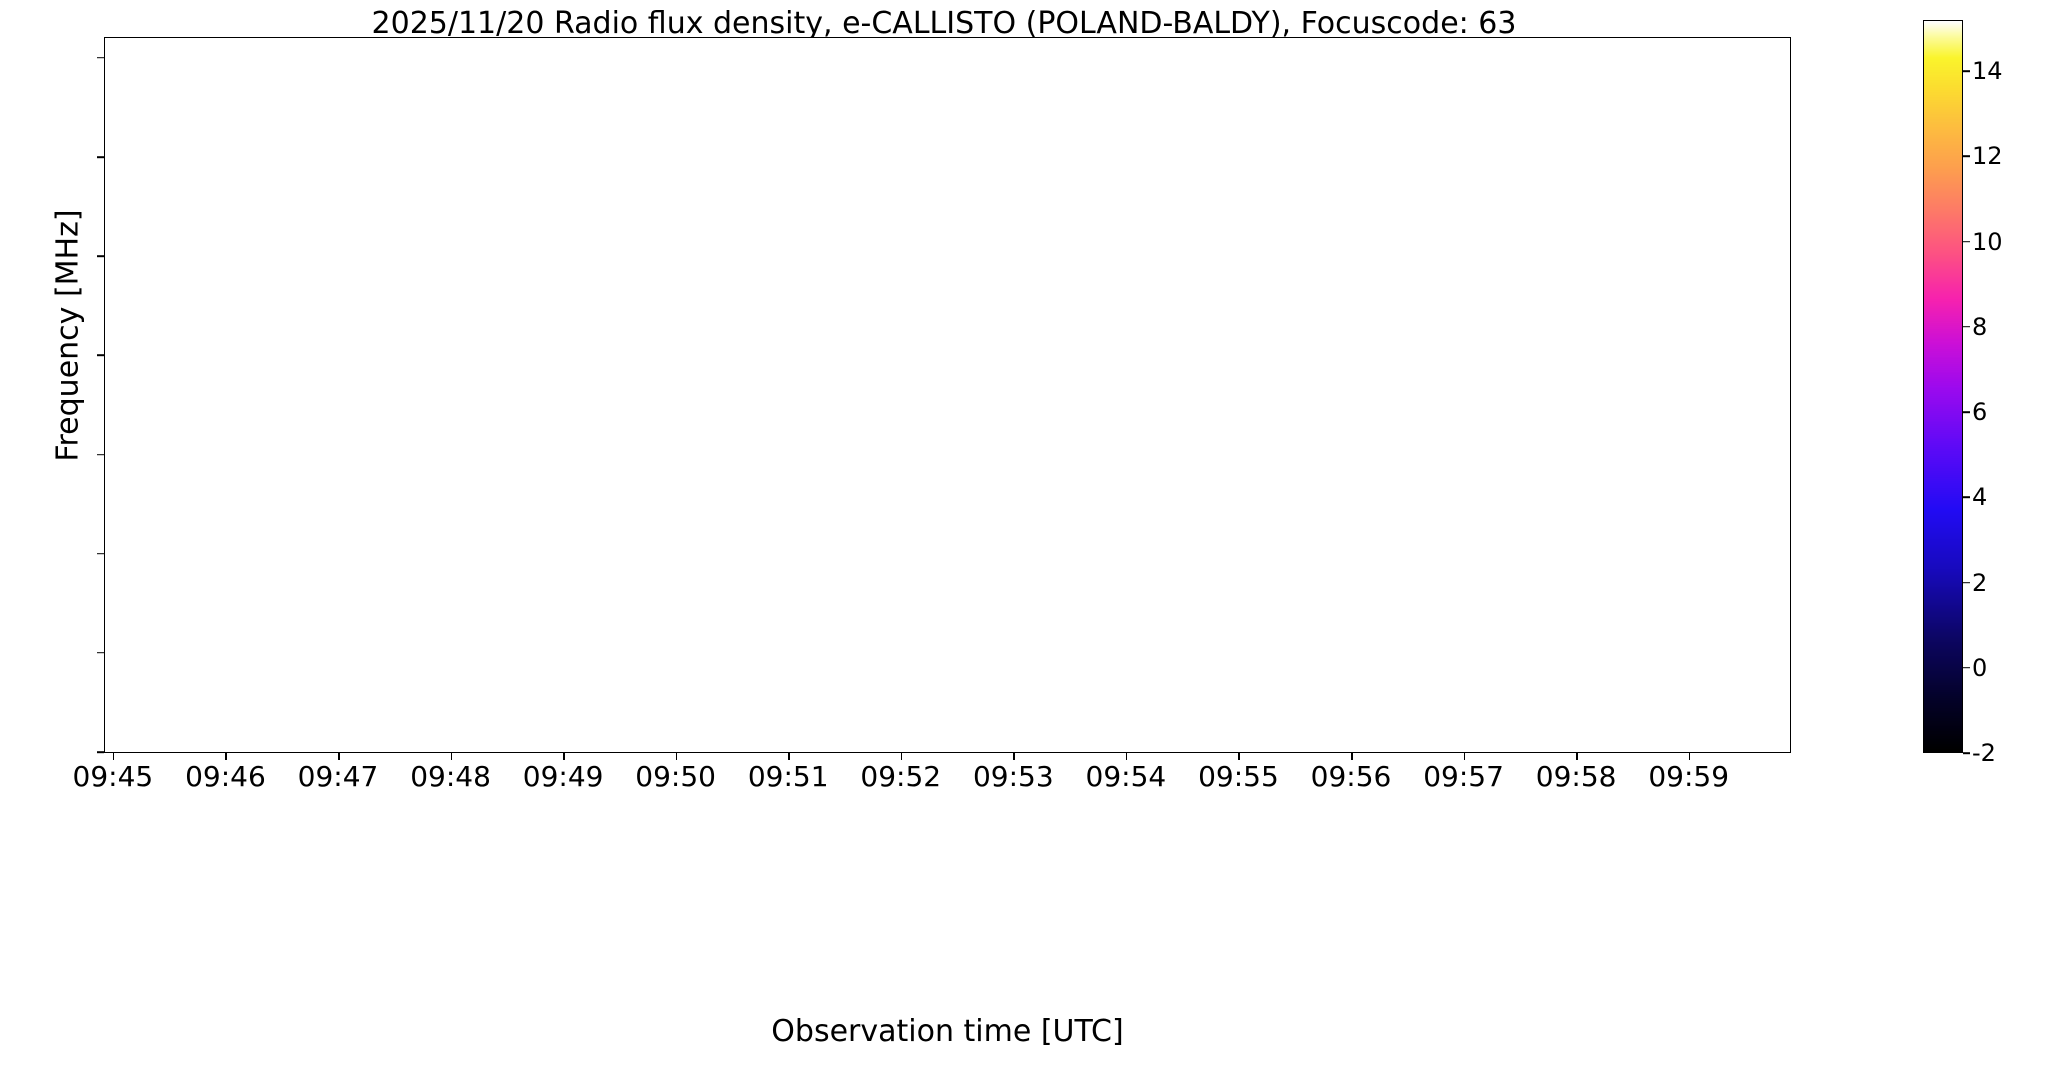 Image resolution: width=2047 pixels, height=1067 pixels. I want to click on colorbar, so click(1943, 386).